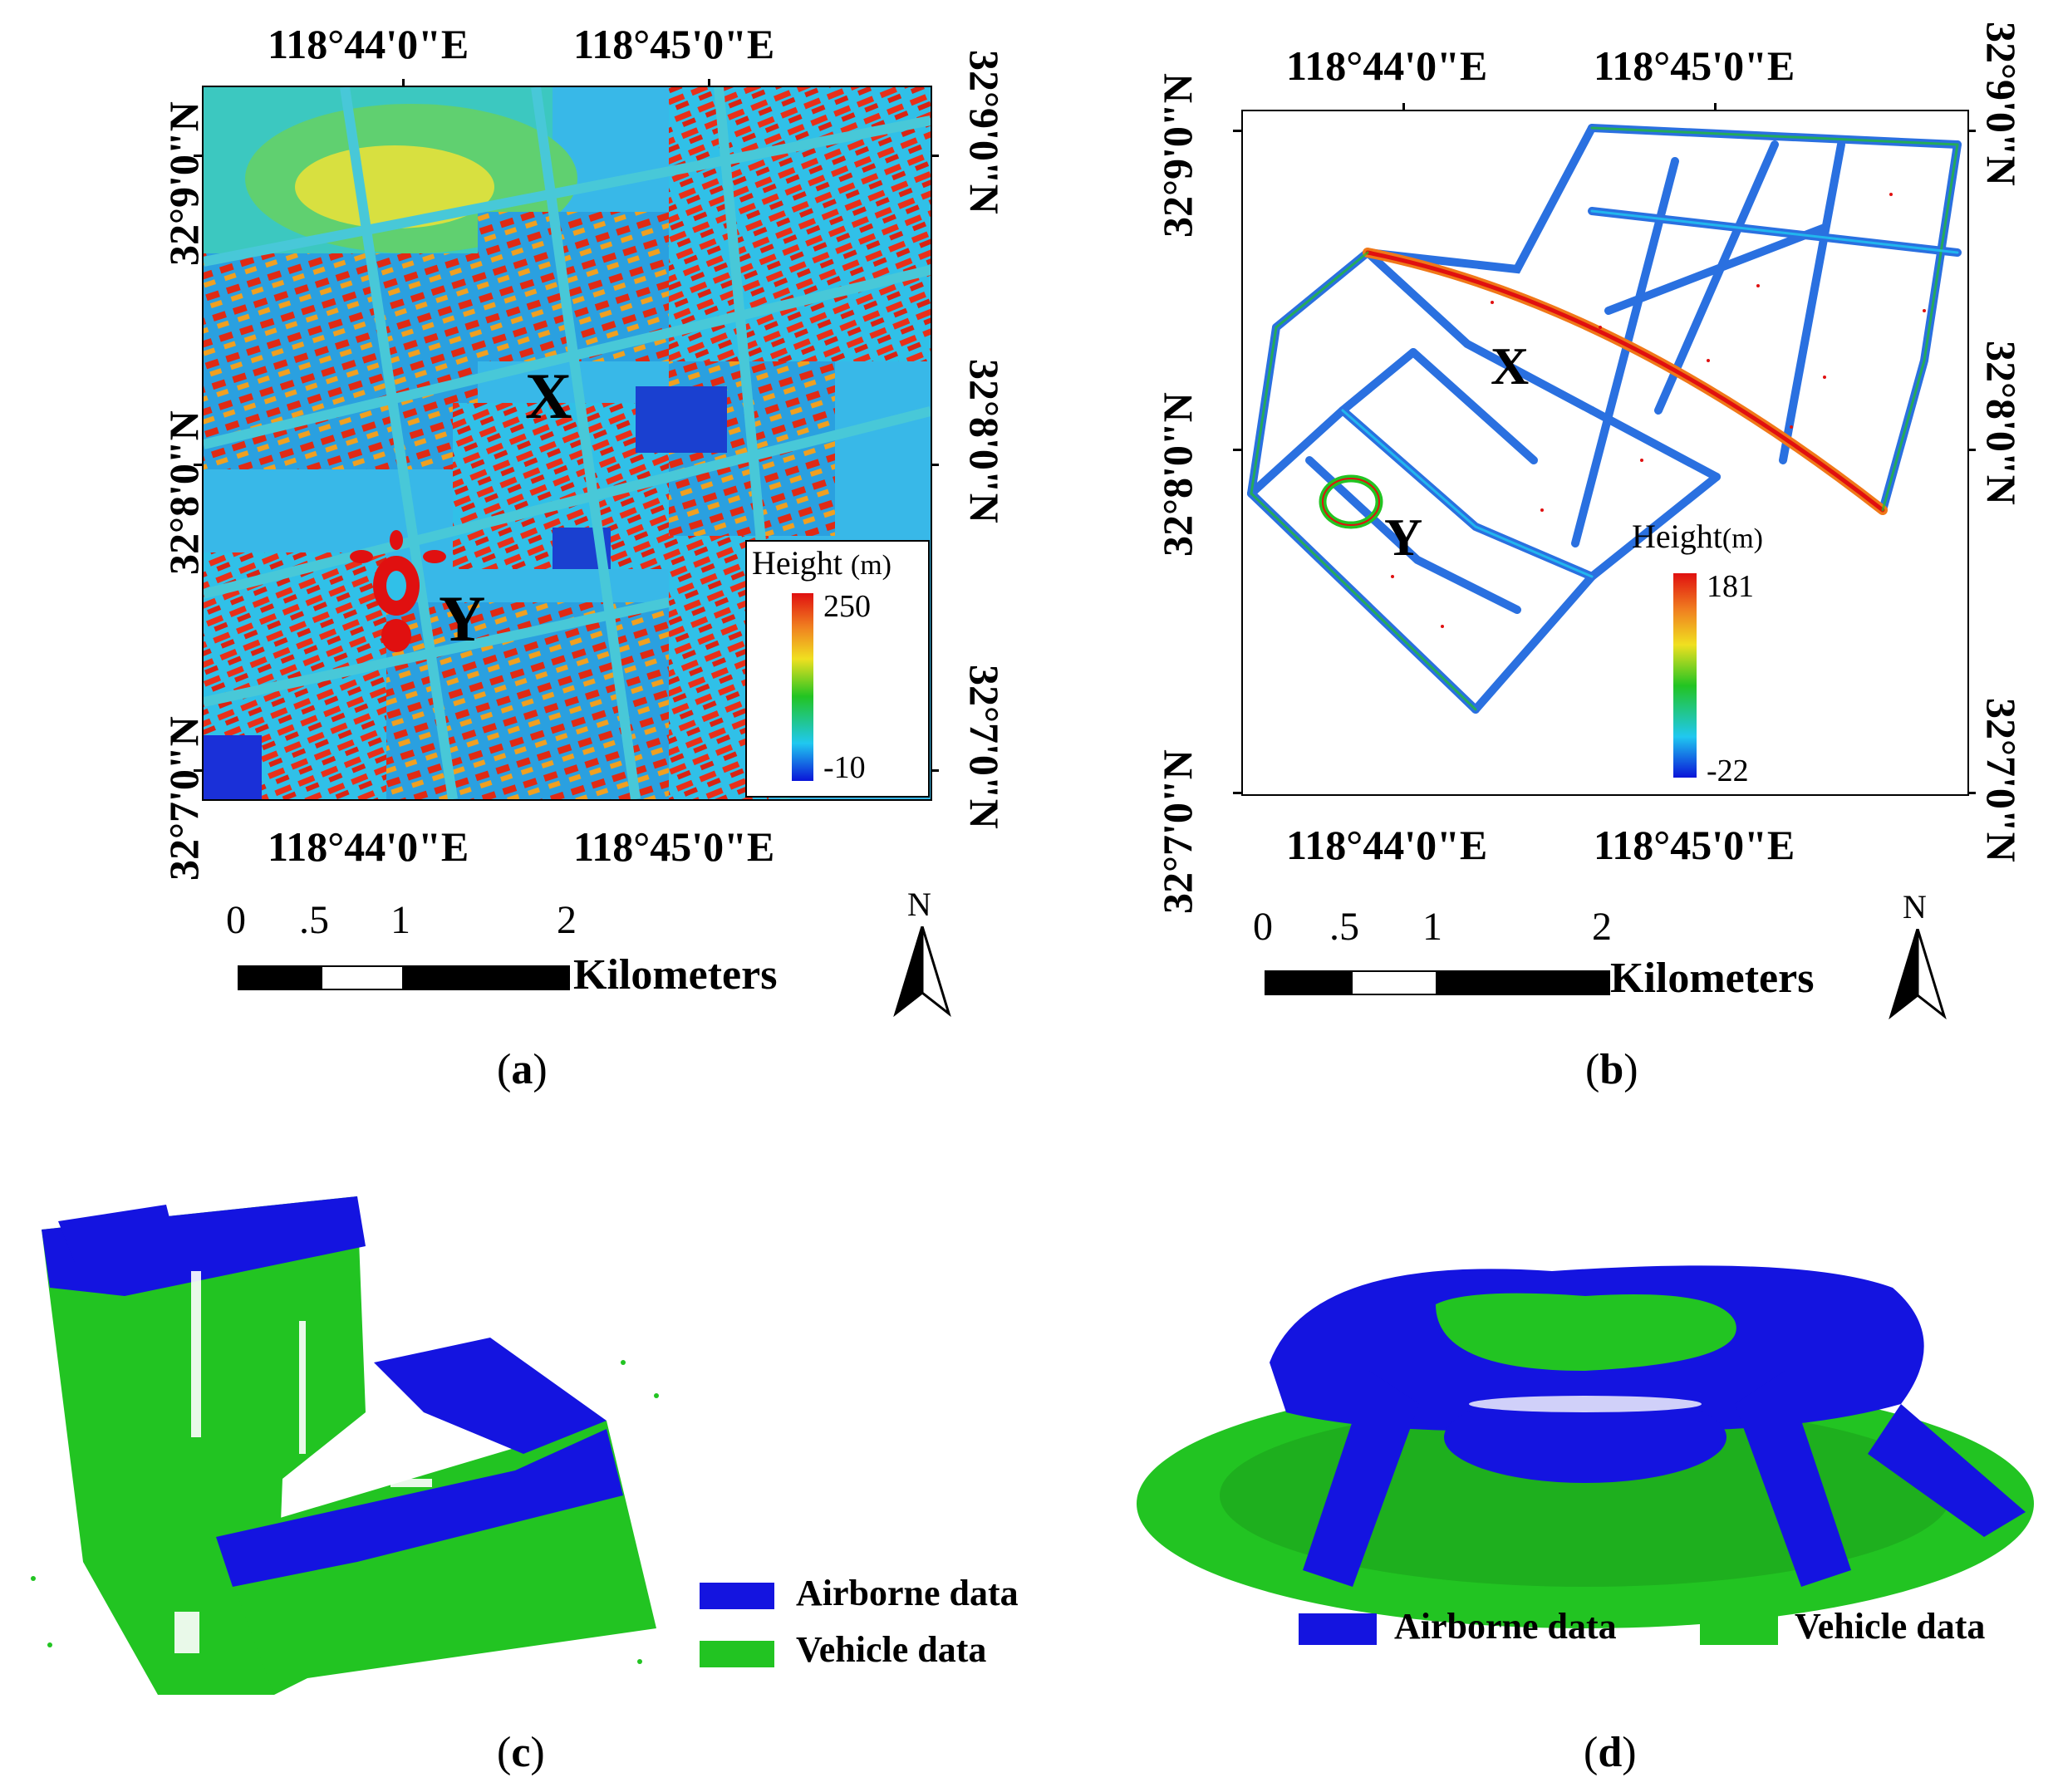 This screenshot has height=1792, width=2058. I want to click on legend-min-b: -22, so click(1728, 771).